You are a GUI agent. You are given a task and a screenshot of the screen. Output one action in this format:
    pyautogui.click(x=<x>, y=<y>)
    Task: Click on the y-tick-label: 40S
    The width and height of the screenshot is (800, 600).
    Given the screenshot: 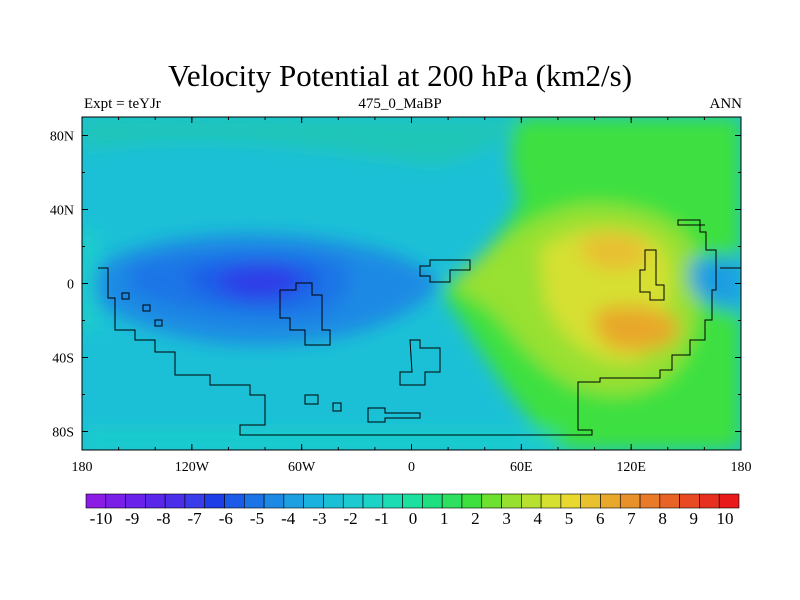 What is the action you would take?
    pyautogui.click(x=63, y=359)
    